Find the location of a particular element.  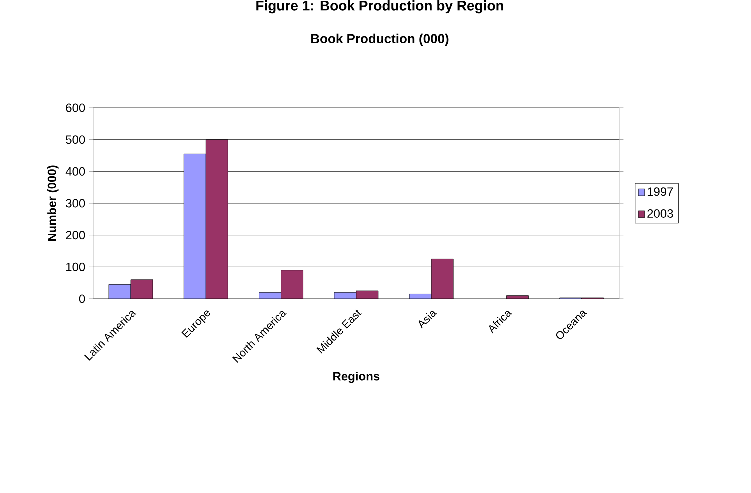

chart-title: Figure 1: Book Production by Region is located at coordinates (380, 7).